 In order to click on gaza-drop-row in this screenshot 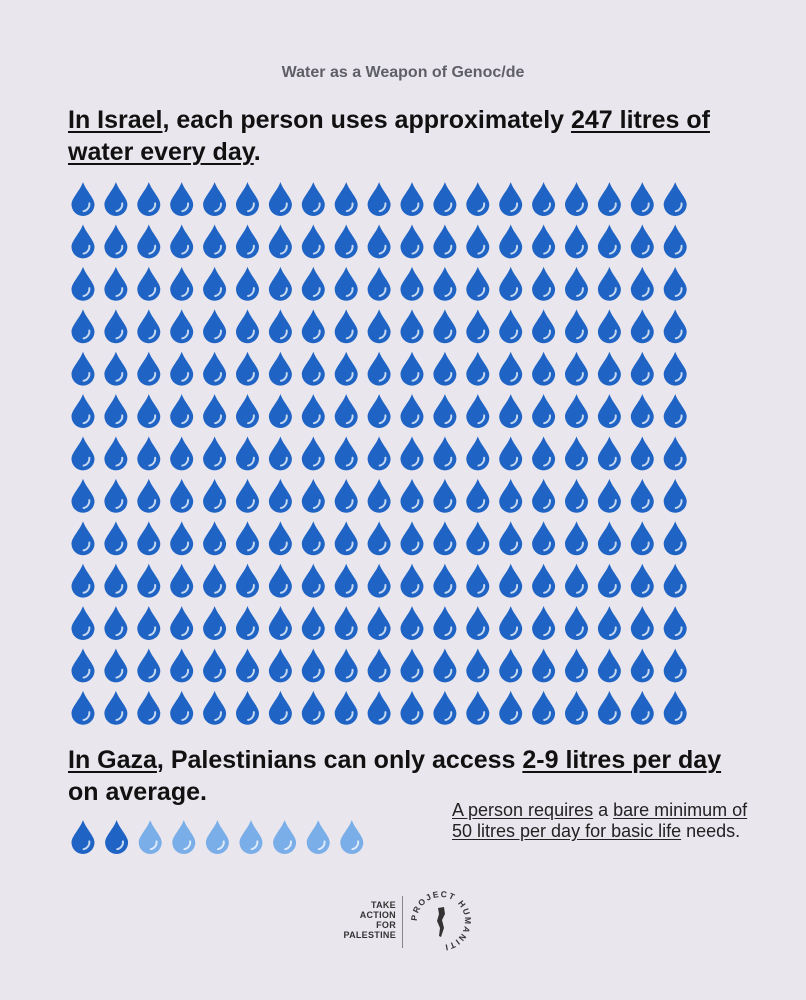, I will do `click(217, 837)`.